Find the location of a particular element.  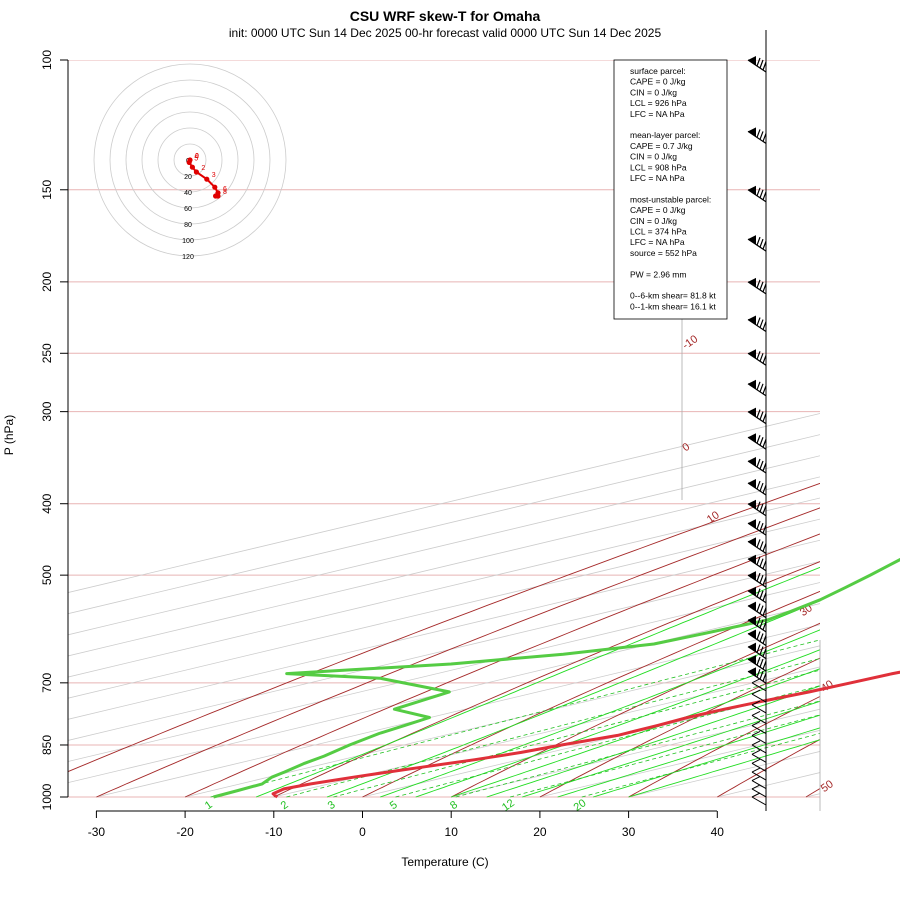

y-tick-label: 100 is located at coordinates (47, 60).